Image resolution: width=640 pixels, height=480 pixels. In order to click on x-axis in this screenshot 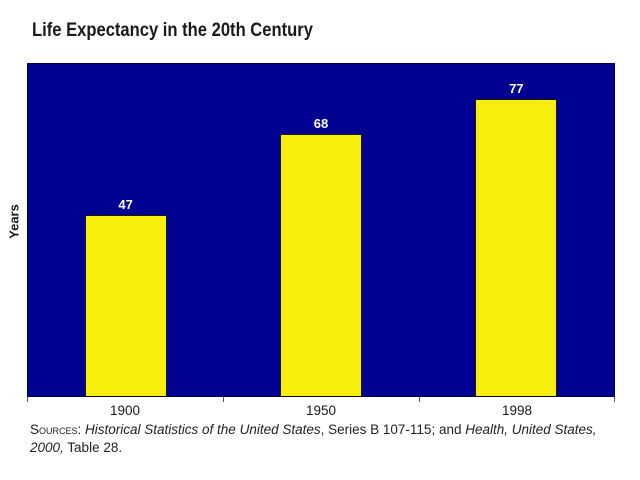, I will do `click(321, 400)`.